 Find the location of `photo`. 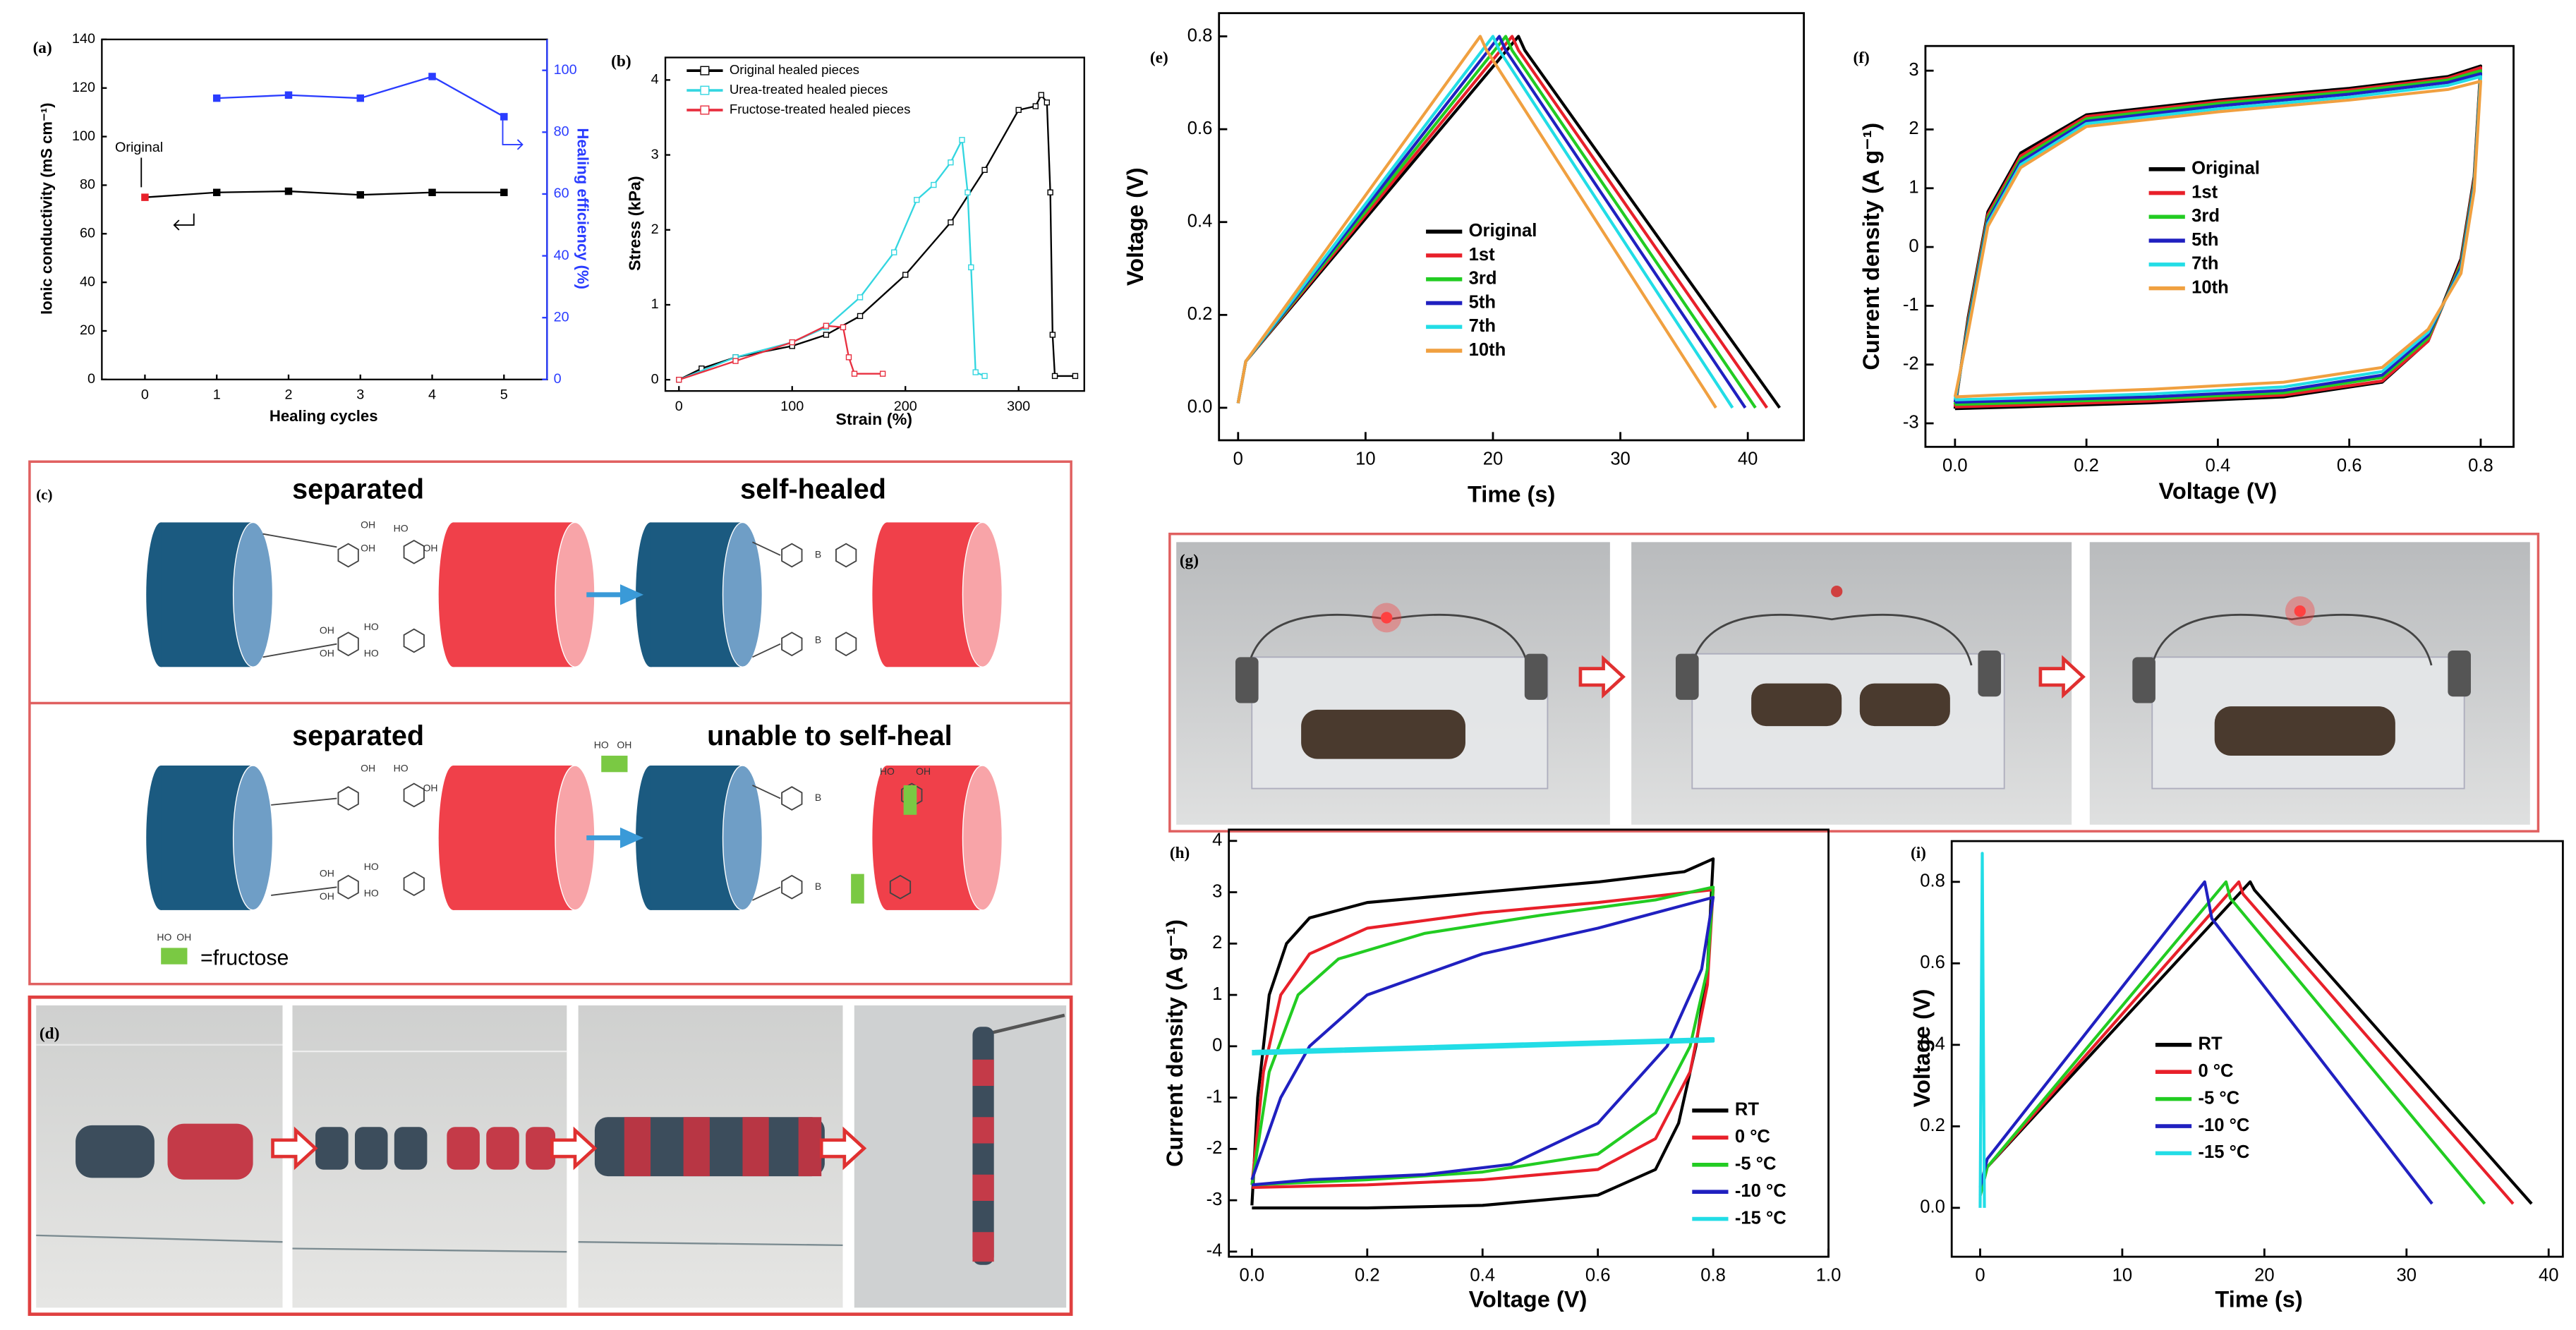

photo is located at coordinates (961, 1156).